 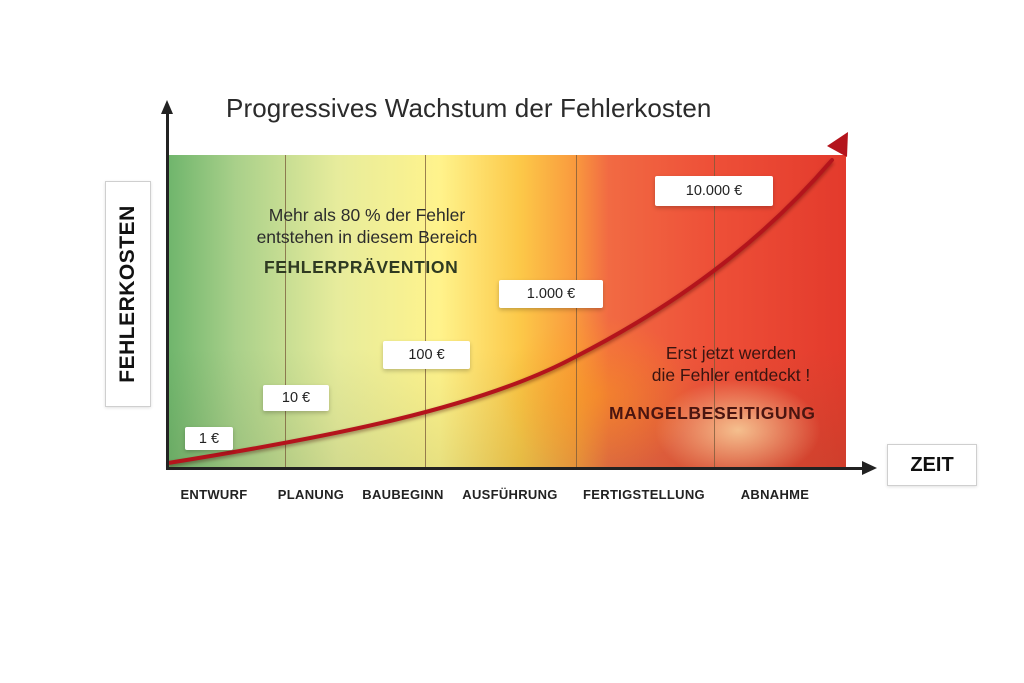 I want to click on phase-label-planung: PLANUNG, so click(x=311, y=494).